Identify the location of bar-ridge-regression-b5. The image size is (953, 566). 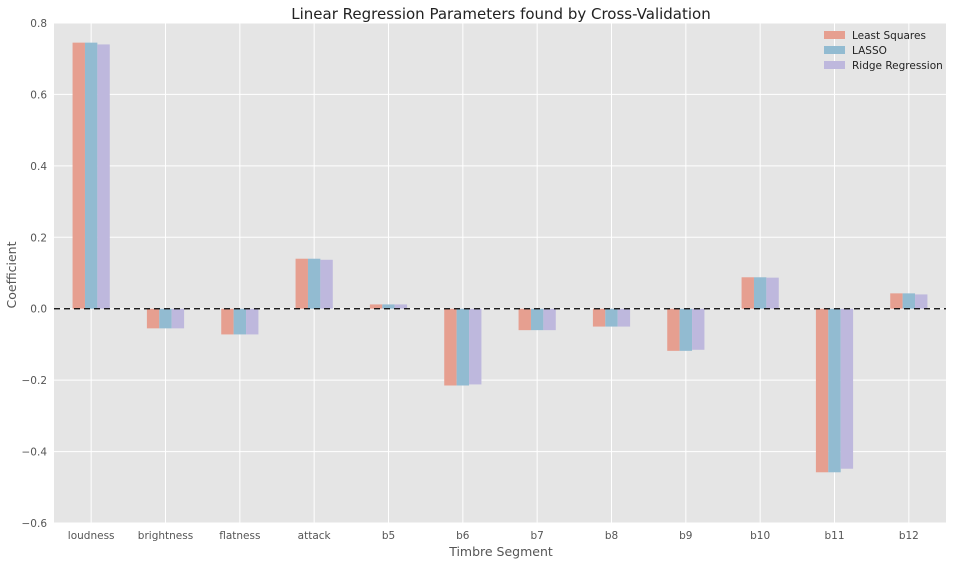
(401, 306).